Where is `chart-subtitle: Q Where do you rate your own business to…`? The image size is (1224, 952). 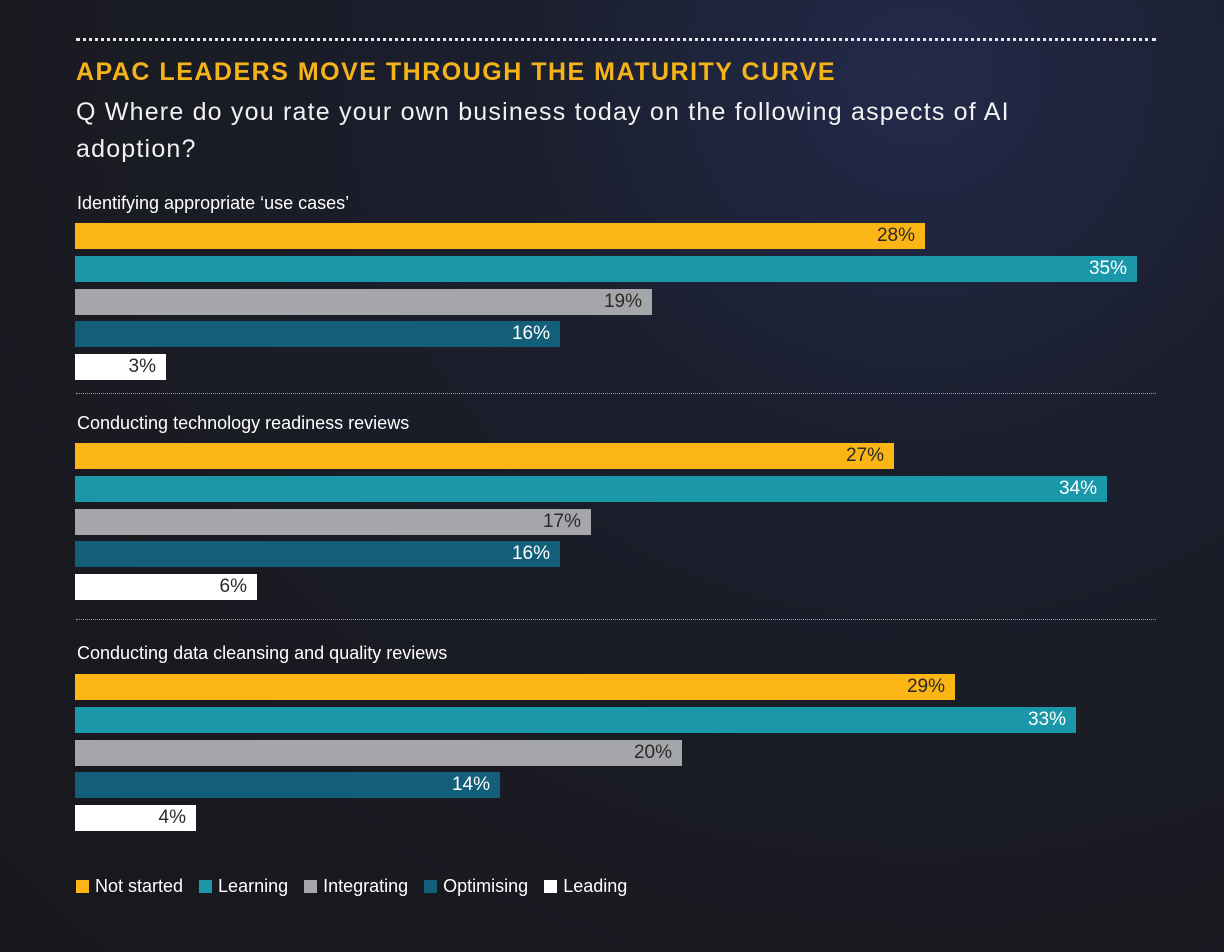 chart-subtitle: Q Where do you rate your own business to… is located at coordinates (543, 130).